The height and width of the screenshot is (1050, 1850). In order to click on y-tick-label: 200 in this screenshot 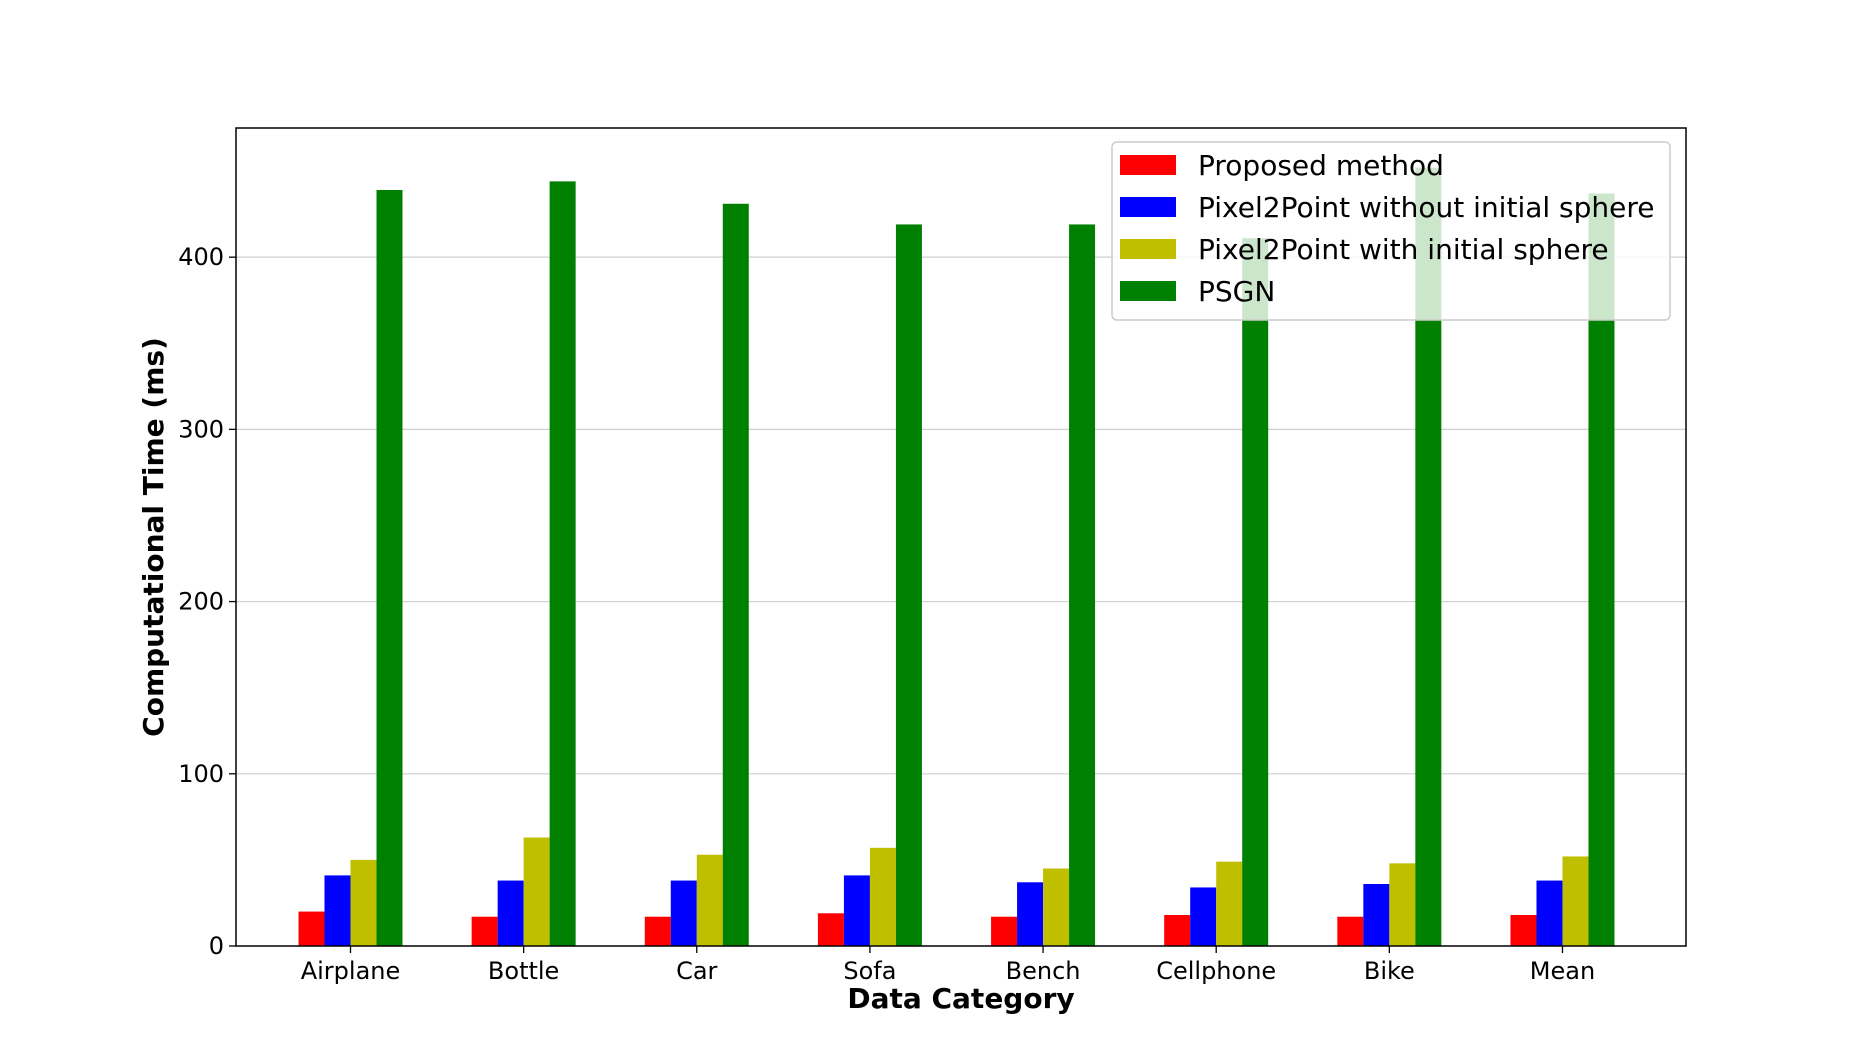, I will do `click(201, 602)`.